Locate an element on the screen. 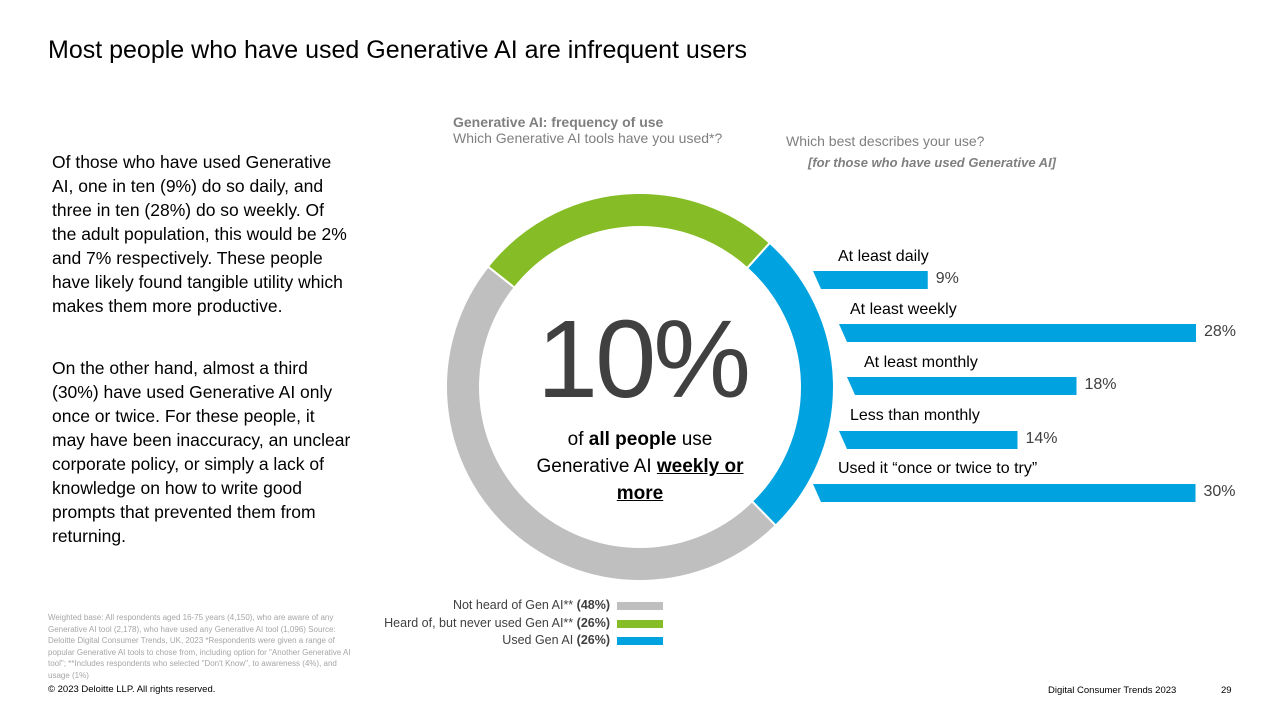  bar-chart is located at coordinates (1004, 386).